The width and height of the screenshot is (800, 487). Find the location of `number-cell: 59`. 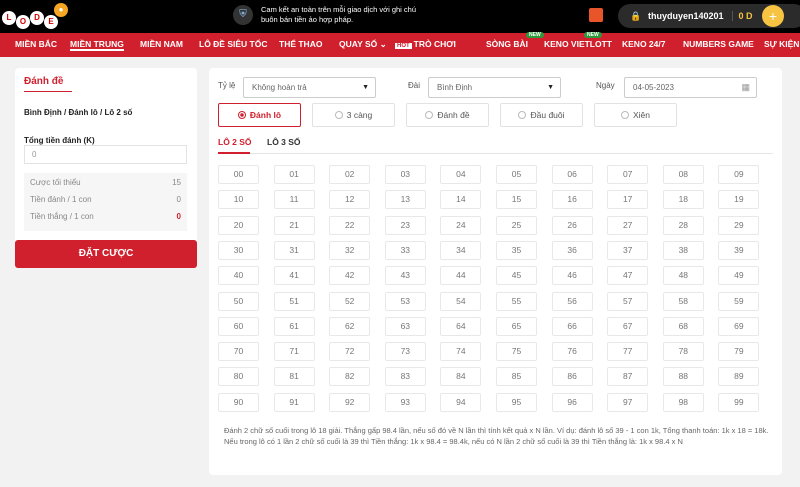

number-cell: 59 is located at coordinates (739, 301).